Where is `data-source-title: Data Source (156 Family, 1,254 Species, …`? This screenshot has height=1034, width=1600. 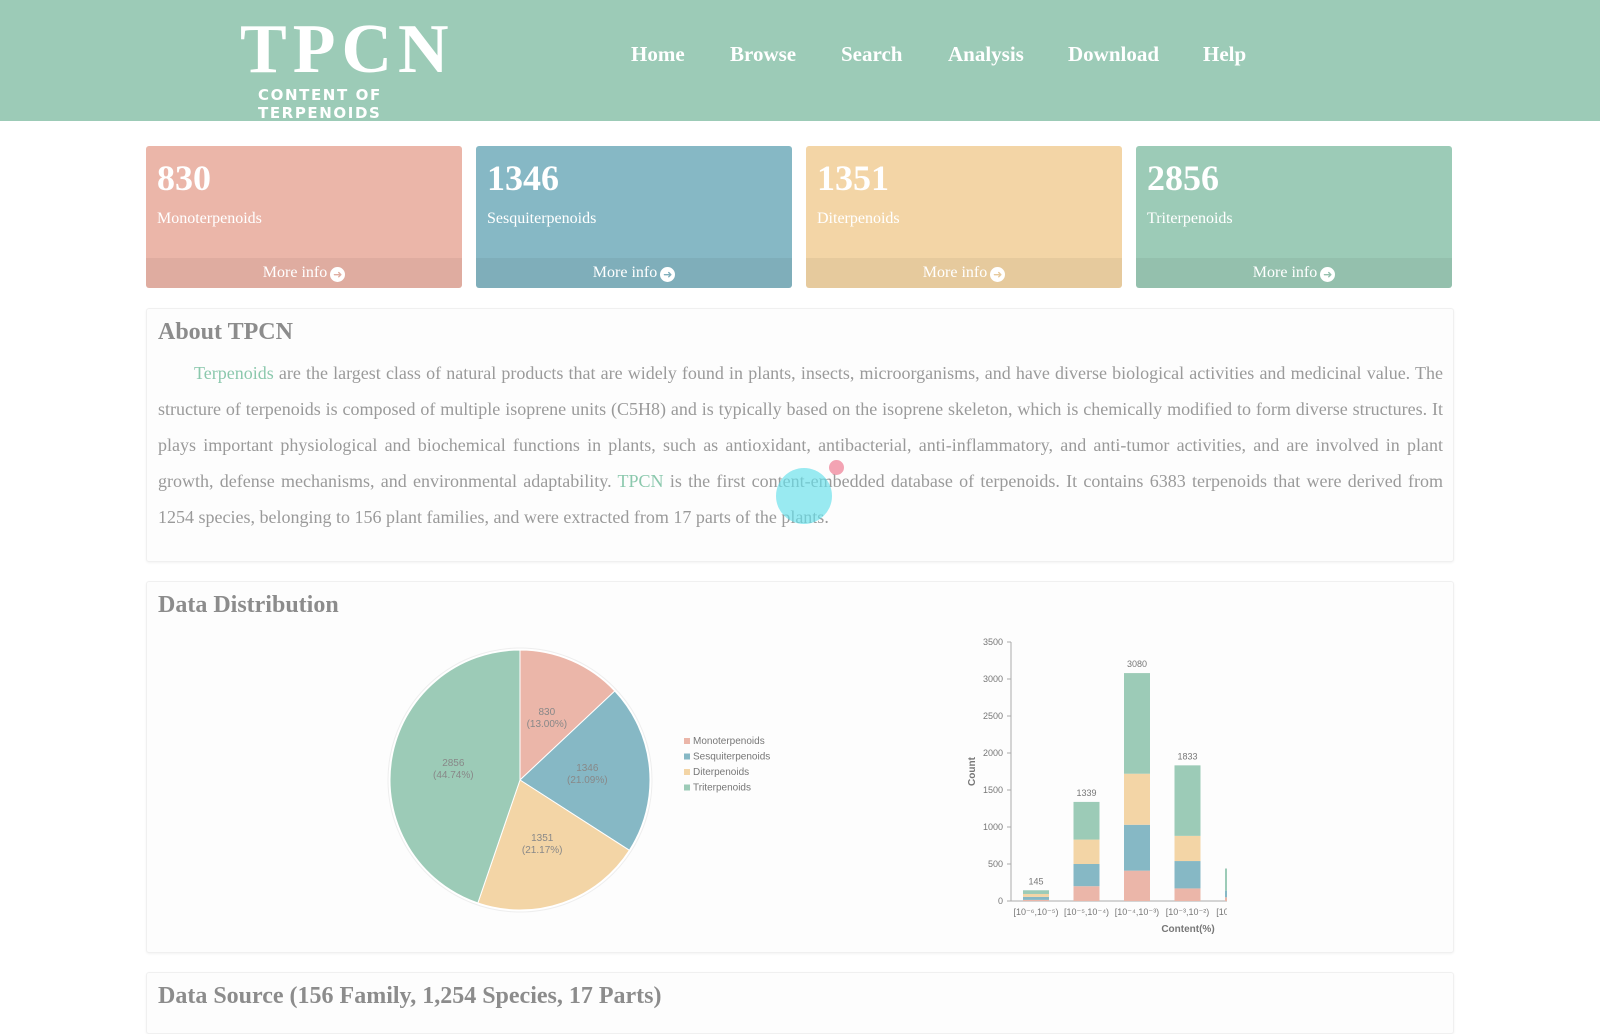
data-source-title: Data Source (156 Family, 1,254 Species, … is located at coordinates (410, 996).